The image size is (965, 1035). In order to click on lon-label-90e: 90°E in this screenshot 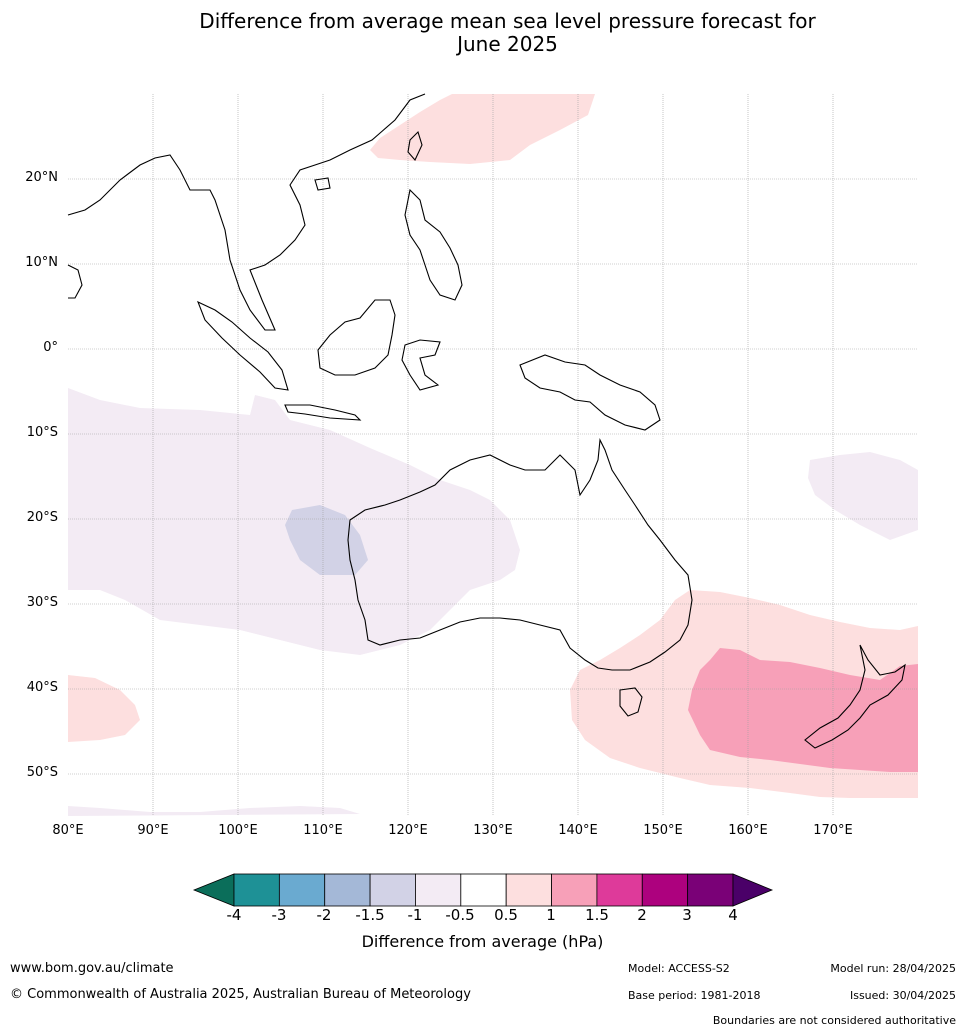, I will do `click(153, 830)`.